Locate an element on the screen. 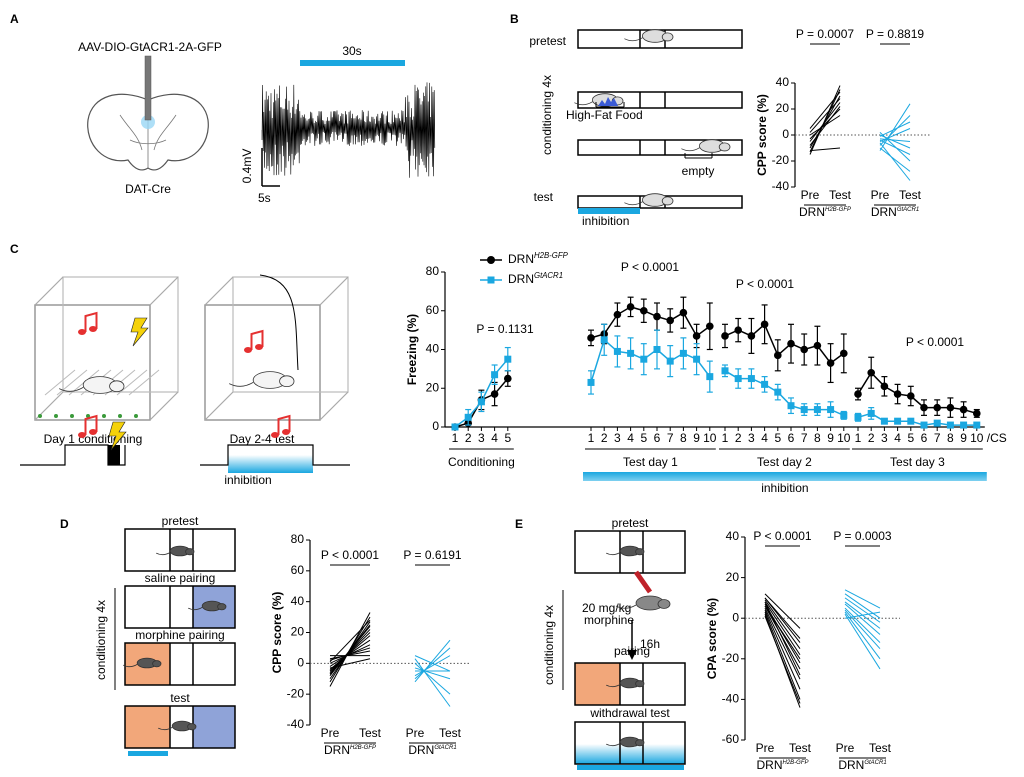 The height and width of the screenshot is (777, 1024). food-label: High-Fat Food is located at coordinates (604, 115).